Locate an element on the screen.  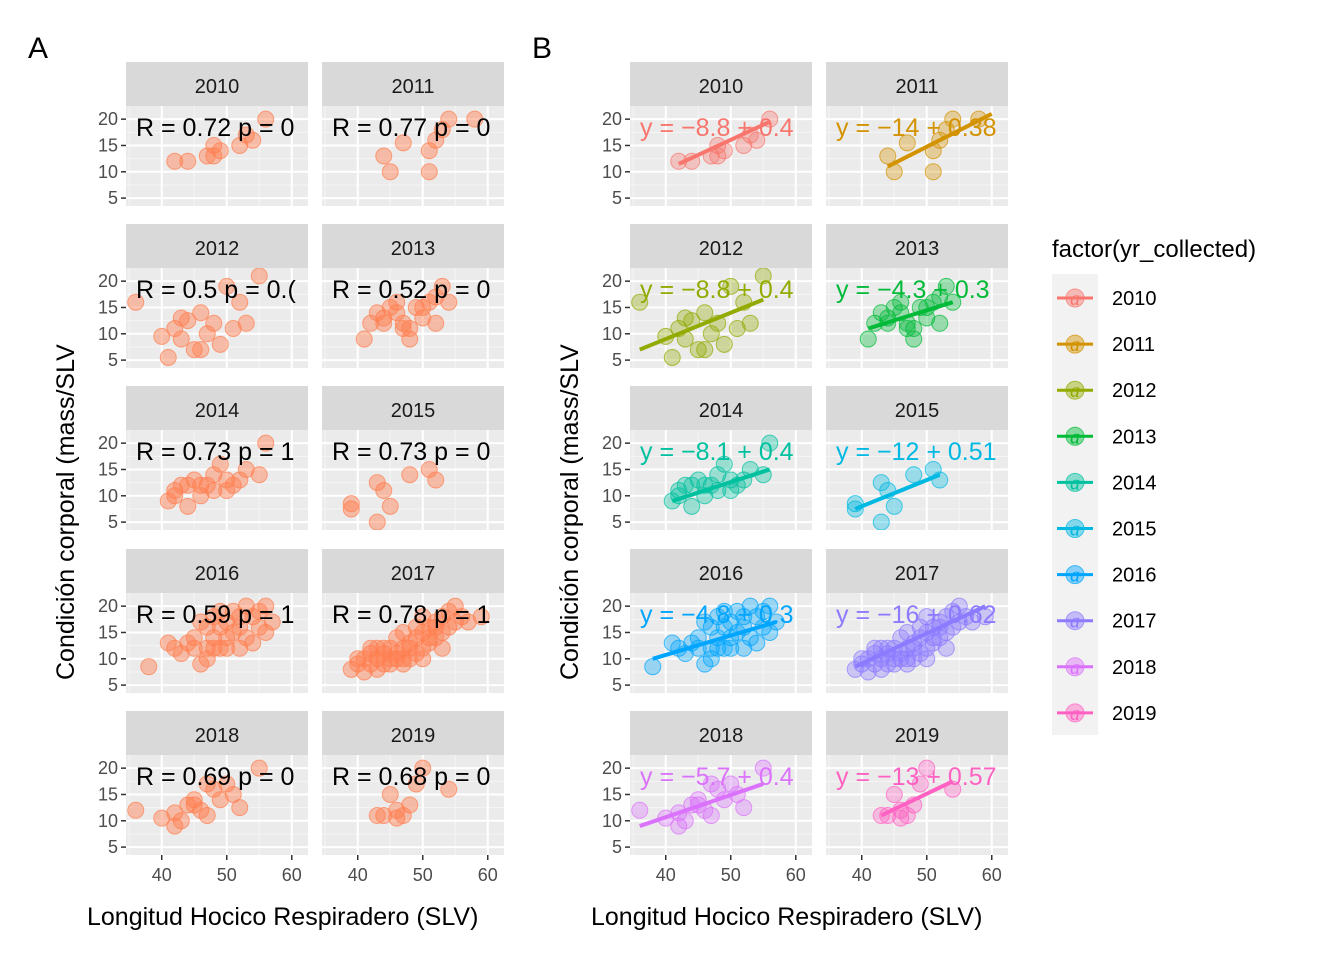
facet-a-2018: 2018 5 10 15 20 40 50 60 R = 0.69 p = 0 is located at coordinates (203, 798).